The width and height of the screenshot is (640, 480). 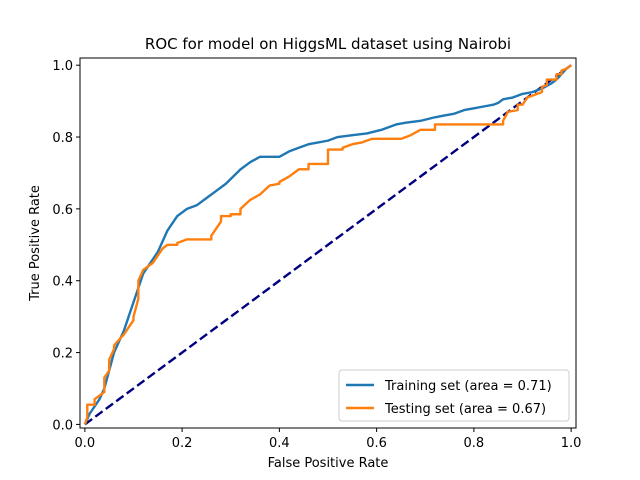 I want to click on x-axis-label: False Positive Rate, so click(x=328, y=463).